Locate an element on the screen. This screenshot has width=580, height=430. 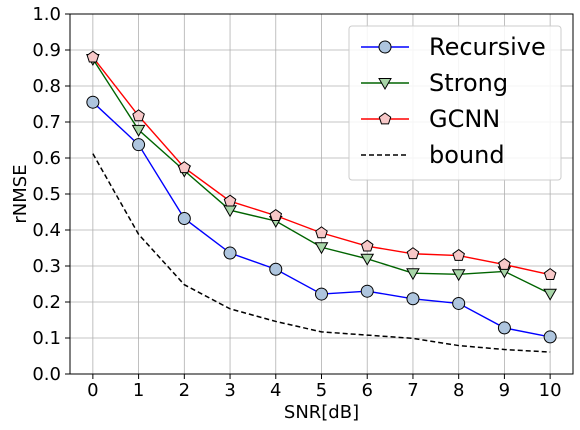
legend-entry-gcnn: GCNN is located at coordinates (430, 119).